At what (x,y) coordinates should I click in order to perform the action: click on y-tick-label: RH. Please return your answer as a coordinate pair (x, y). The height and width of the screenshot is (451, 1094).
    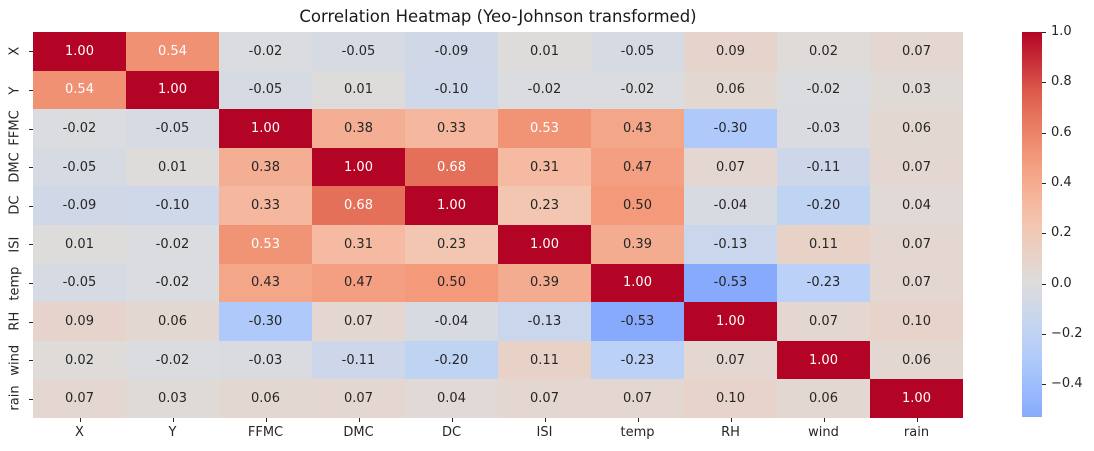
    Looking at the image, I should click on (15, 321).